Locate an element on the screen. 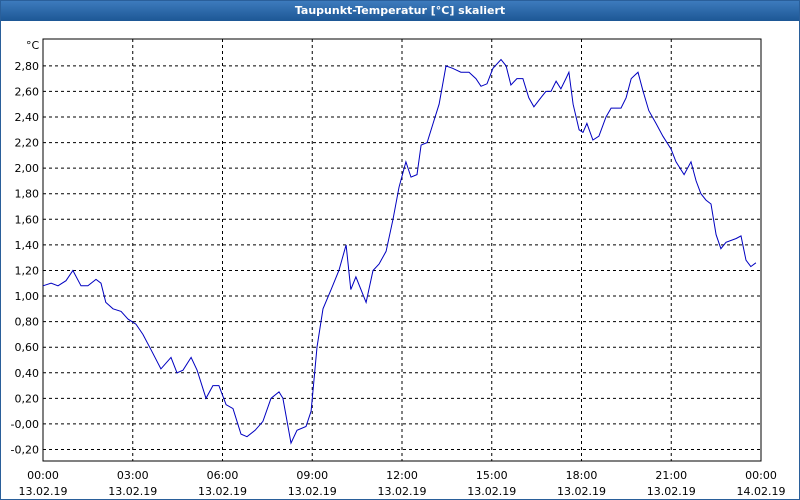 Image resolution: width=800 pixels, height=500 pixels. x-tick-label: 09:00 is located at coordinates (312, 475).